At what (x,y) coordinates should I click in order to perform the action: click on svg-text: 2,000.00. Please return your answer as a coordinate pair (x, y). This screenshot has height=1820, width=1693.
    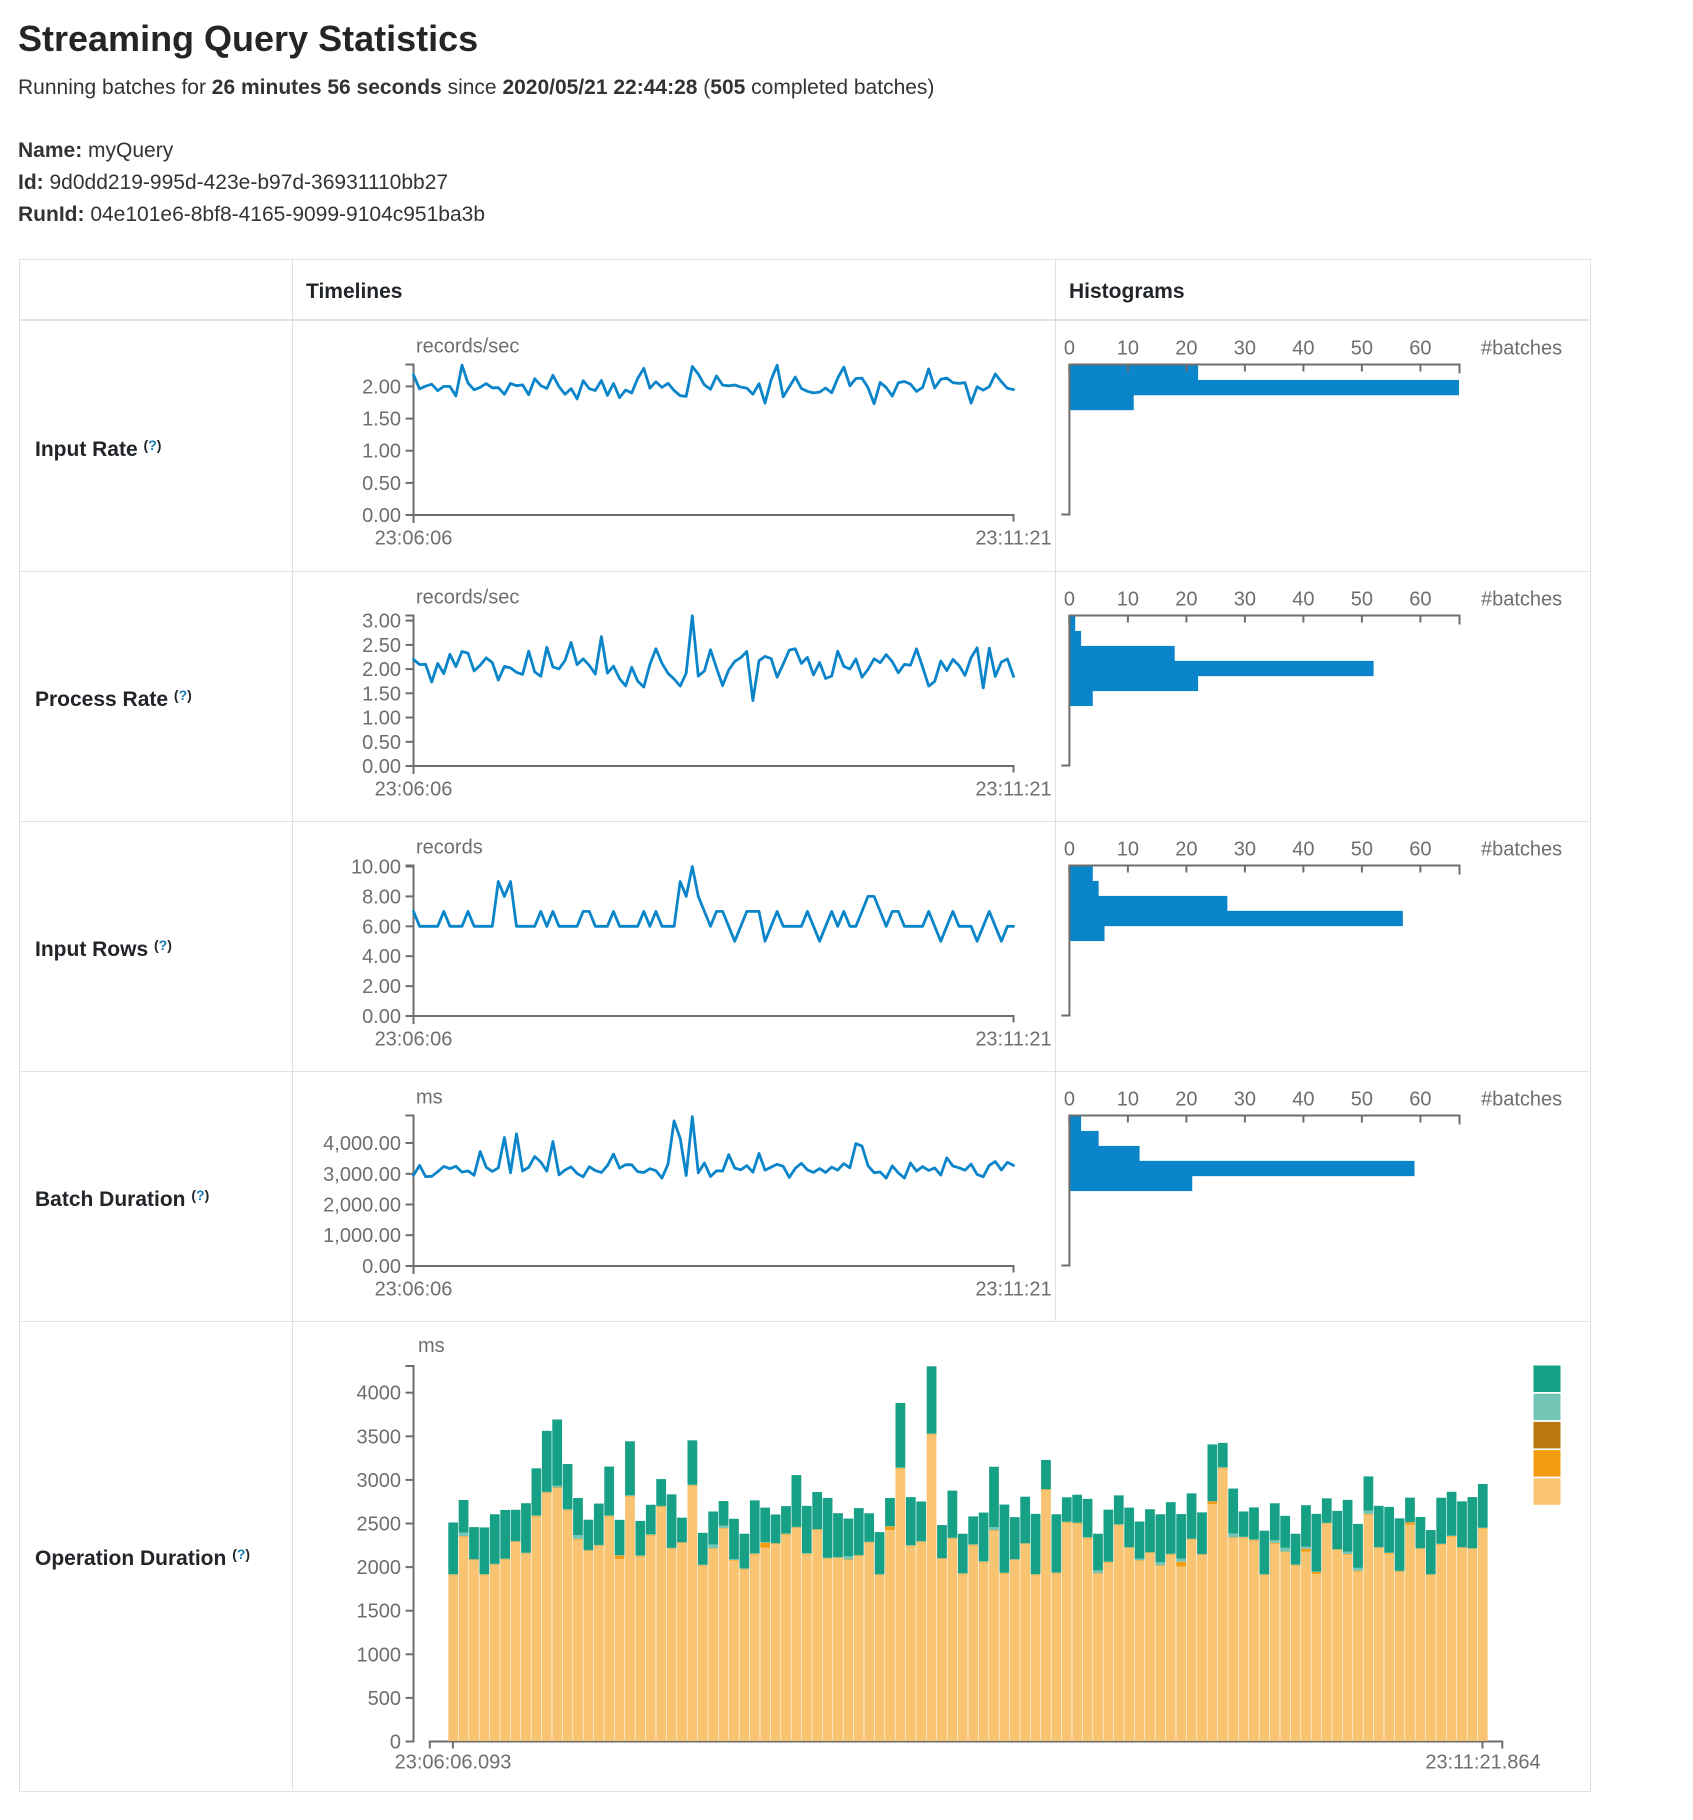
    Looking at the image, I should click on (362, 1206).